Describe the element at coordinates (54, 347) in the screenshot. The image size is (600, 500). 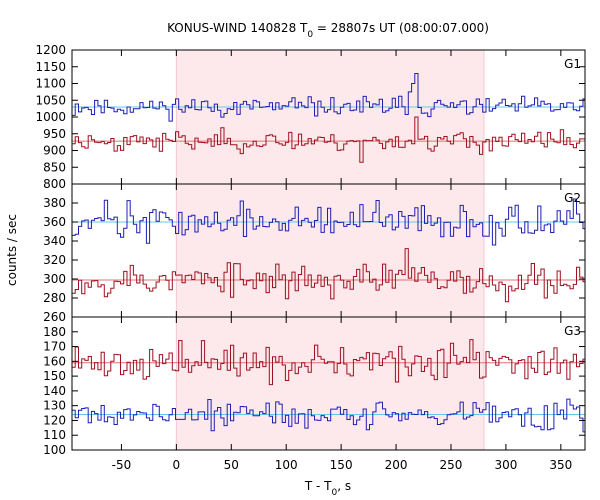
I see `panel-G3-y-tick-label-170: 170` at that location.